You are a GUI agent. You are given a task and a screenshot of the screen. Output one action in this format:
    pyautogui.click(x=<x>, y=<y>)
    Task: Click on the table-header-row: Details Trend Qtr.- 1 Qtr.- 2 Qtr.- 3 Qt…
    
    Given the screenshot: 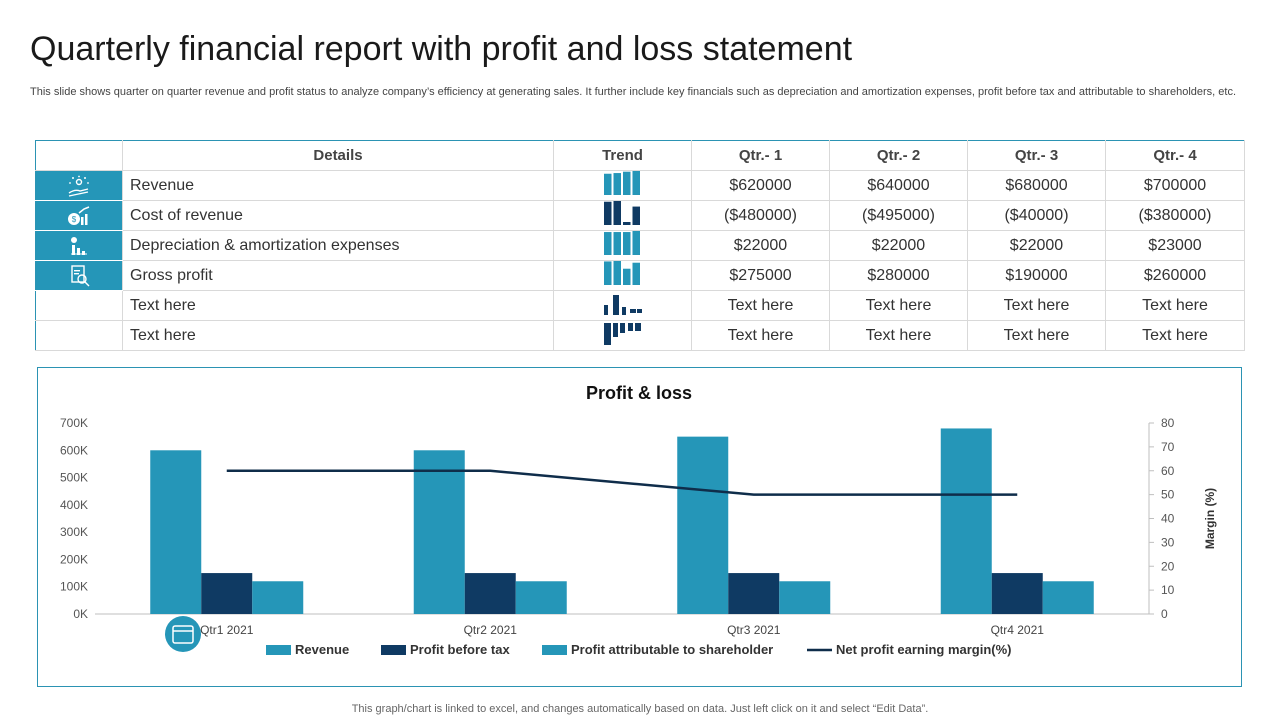 What is the action you would take?
    pyautogui.click(x=640, y=155)
    